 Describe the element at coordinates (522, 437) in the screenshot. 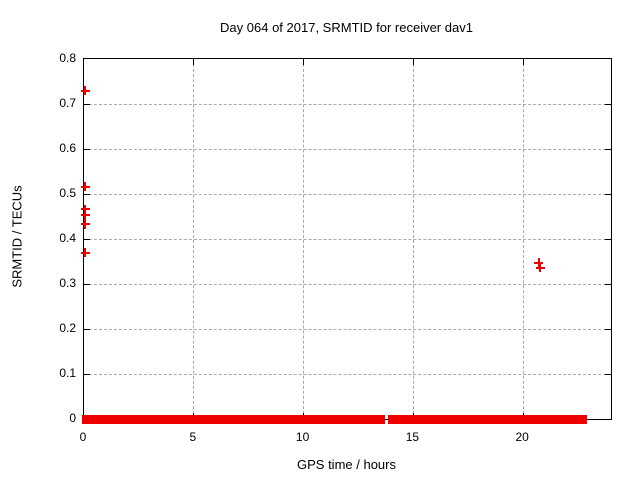

I see `x-tick-label: 20` at that location.